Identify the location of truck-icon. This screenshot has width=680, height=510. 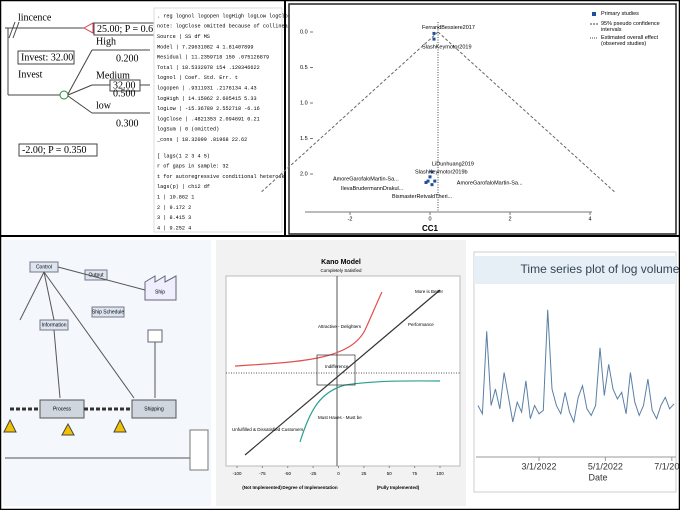
(155, 336).